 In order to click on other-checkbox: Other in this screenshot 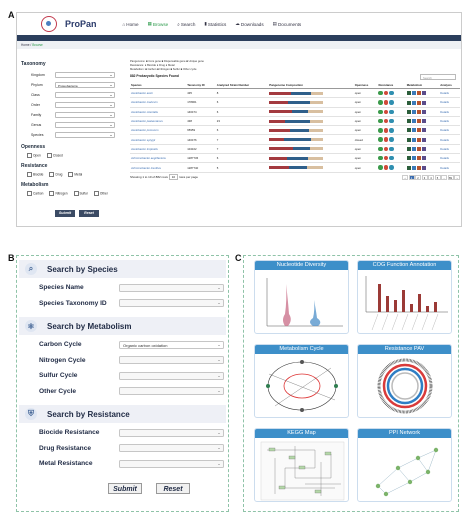, I will do `click(101, 193)`.